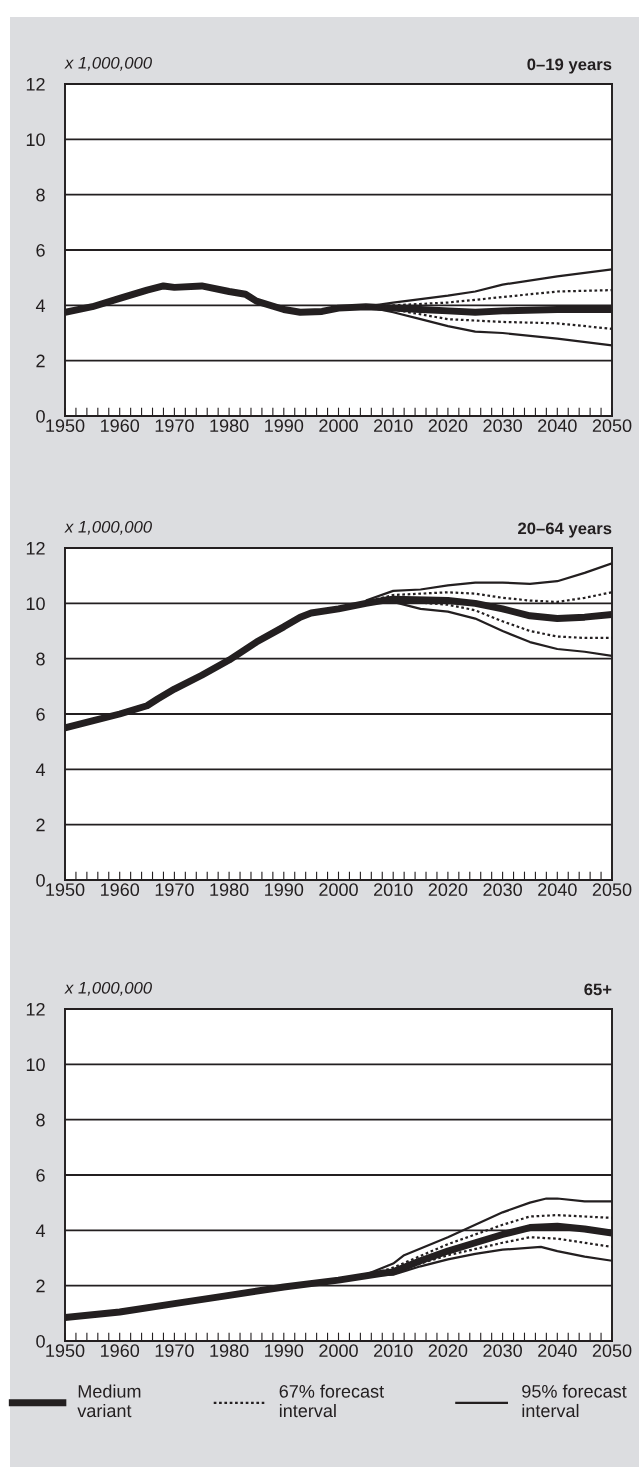 Image resolution: width=639 pixels, height=1467 pixels. I want to click on chart-title: 20–64 years, so click(565, 530).